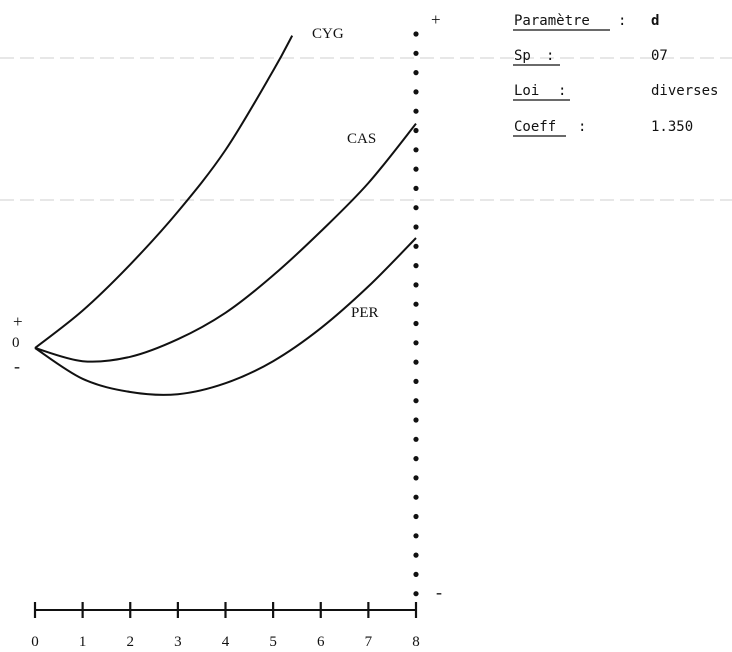 The image size is (732, 652). Describe the element at coordinates (552, 21) in the screenshot. I see `param-label-parametre: Paramètre` at that location.